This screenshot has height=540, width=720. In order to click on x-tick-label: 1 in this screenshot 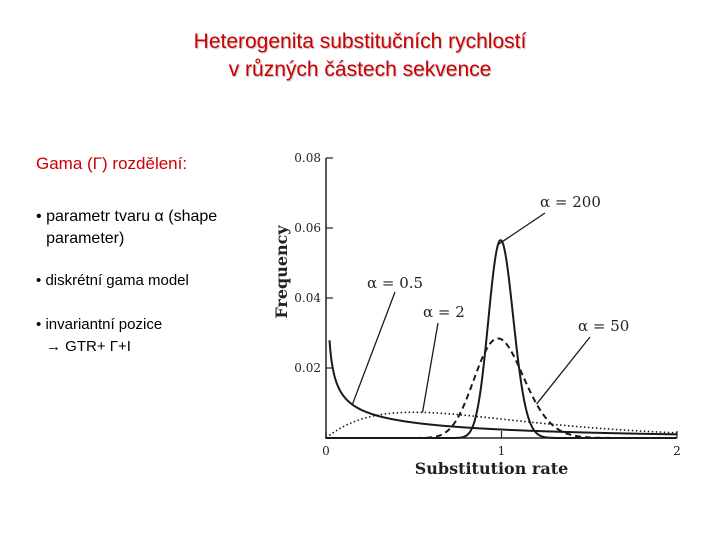, I will do `click(502, 451)`.